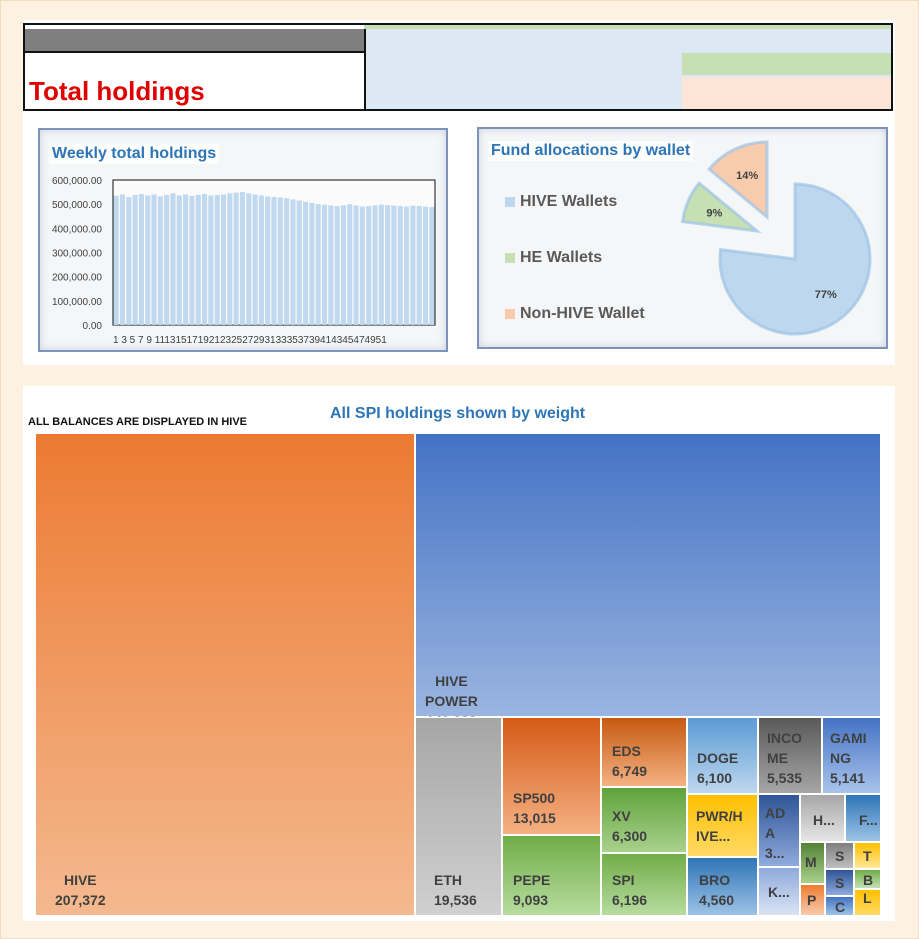 This screenshot has width=919, height=939. What do you see at coordinates (458, 413) in the screenshot?
I see `treemap-title: All SPI holdings shown by weight` at bounding box center [458, 413].